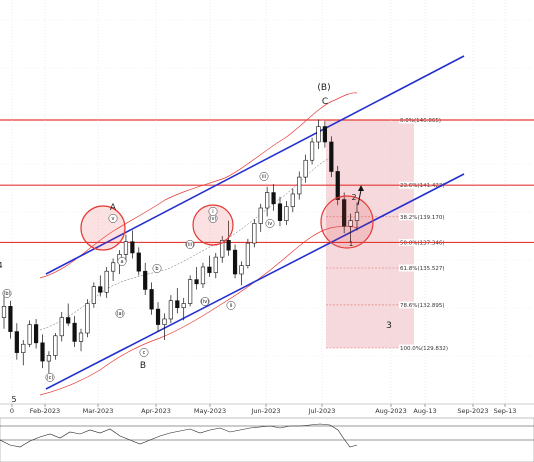  Describe the element at coordinates (156, 269) in the screenshot. I see `wave-label: b` at that location.